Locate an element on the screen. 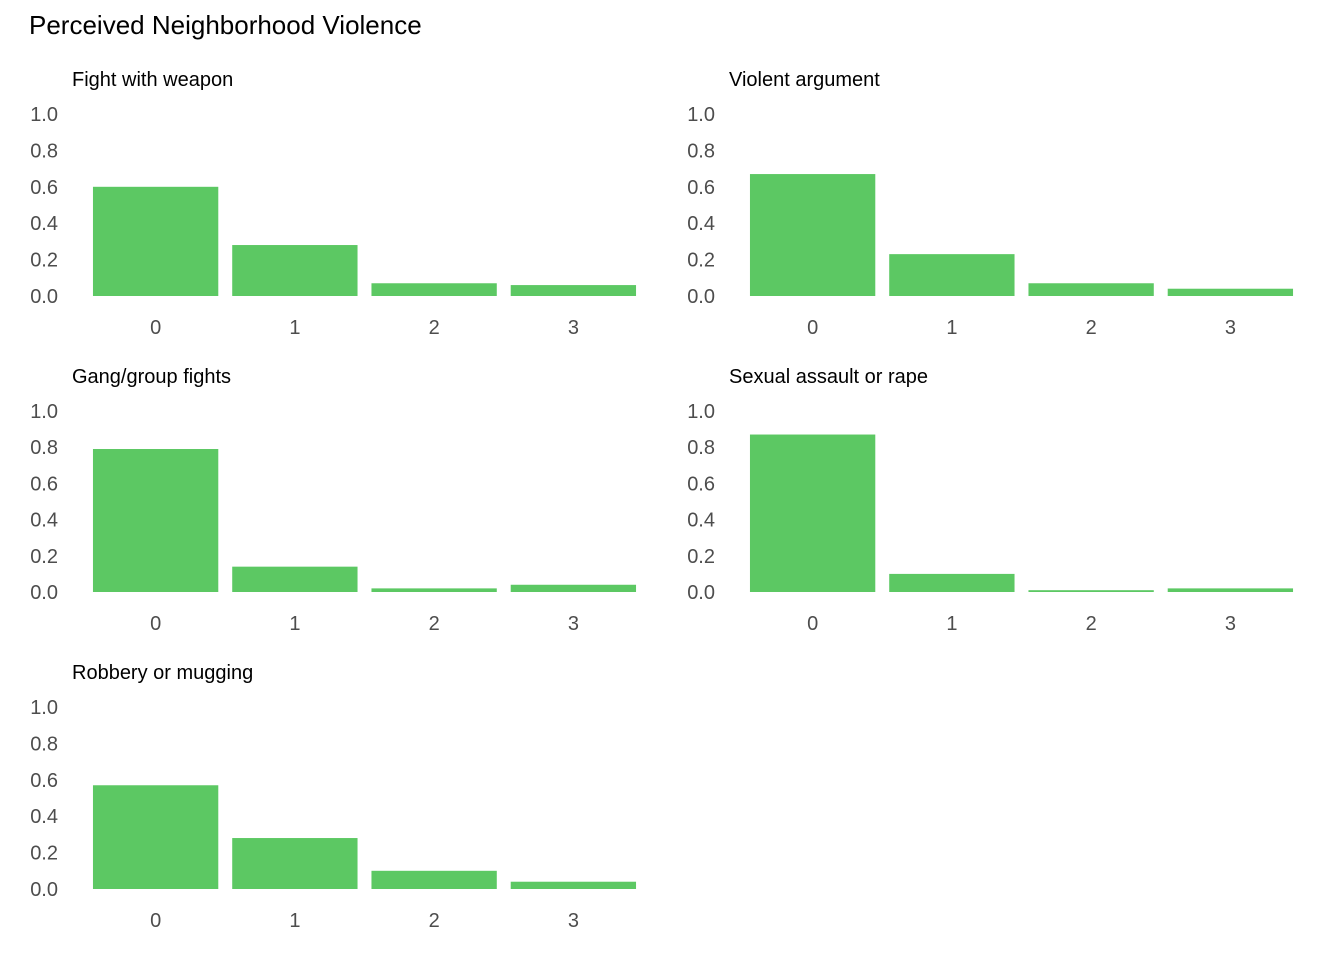 The width and height of the screenshot is (1344, 960). panel-title: Gang/group fights is located at coordinates (151, 377).